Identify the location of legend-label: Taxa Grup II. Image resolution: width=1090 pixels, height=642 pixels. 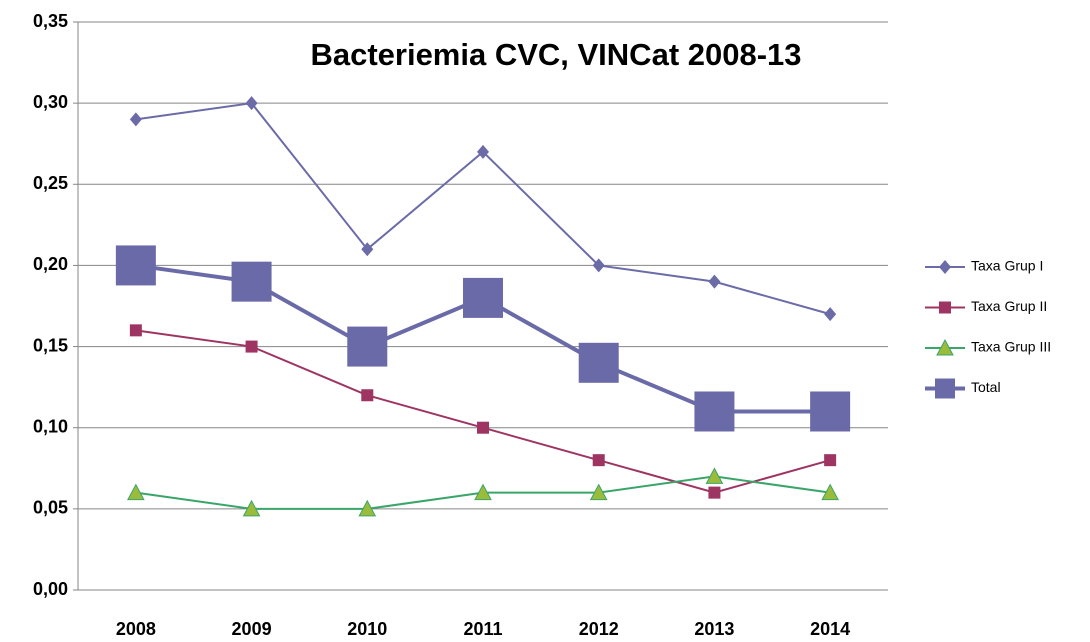
(1009, 306).